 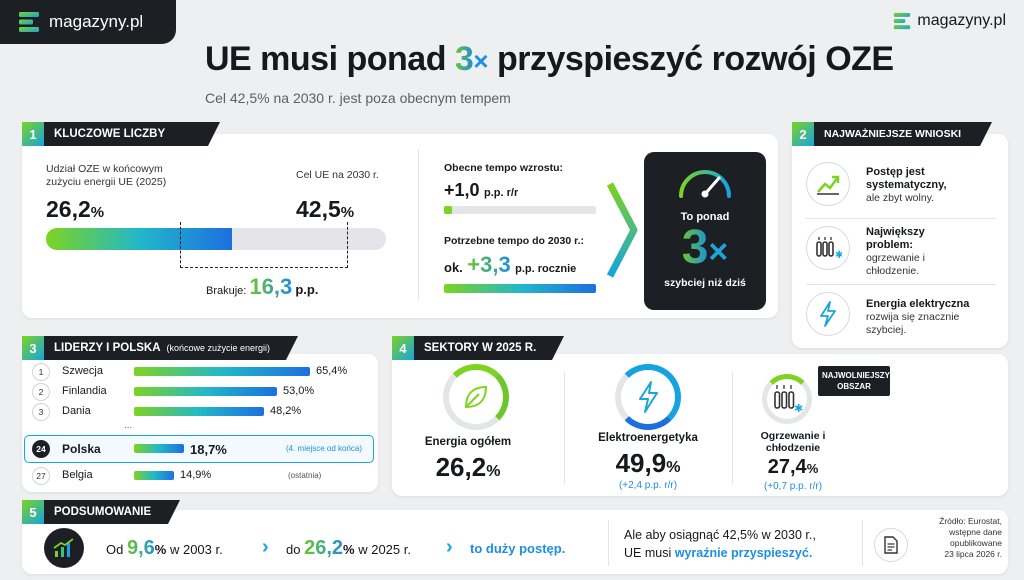 I want to click on country-name: Szwecja, so click(x=82, y=371).